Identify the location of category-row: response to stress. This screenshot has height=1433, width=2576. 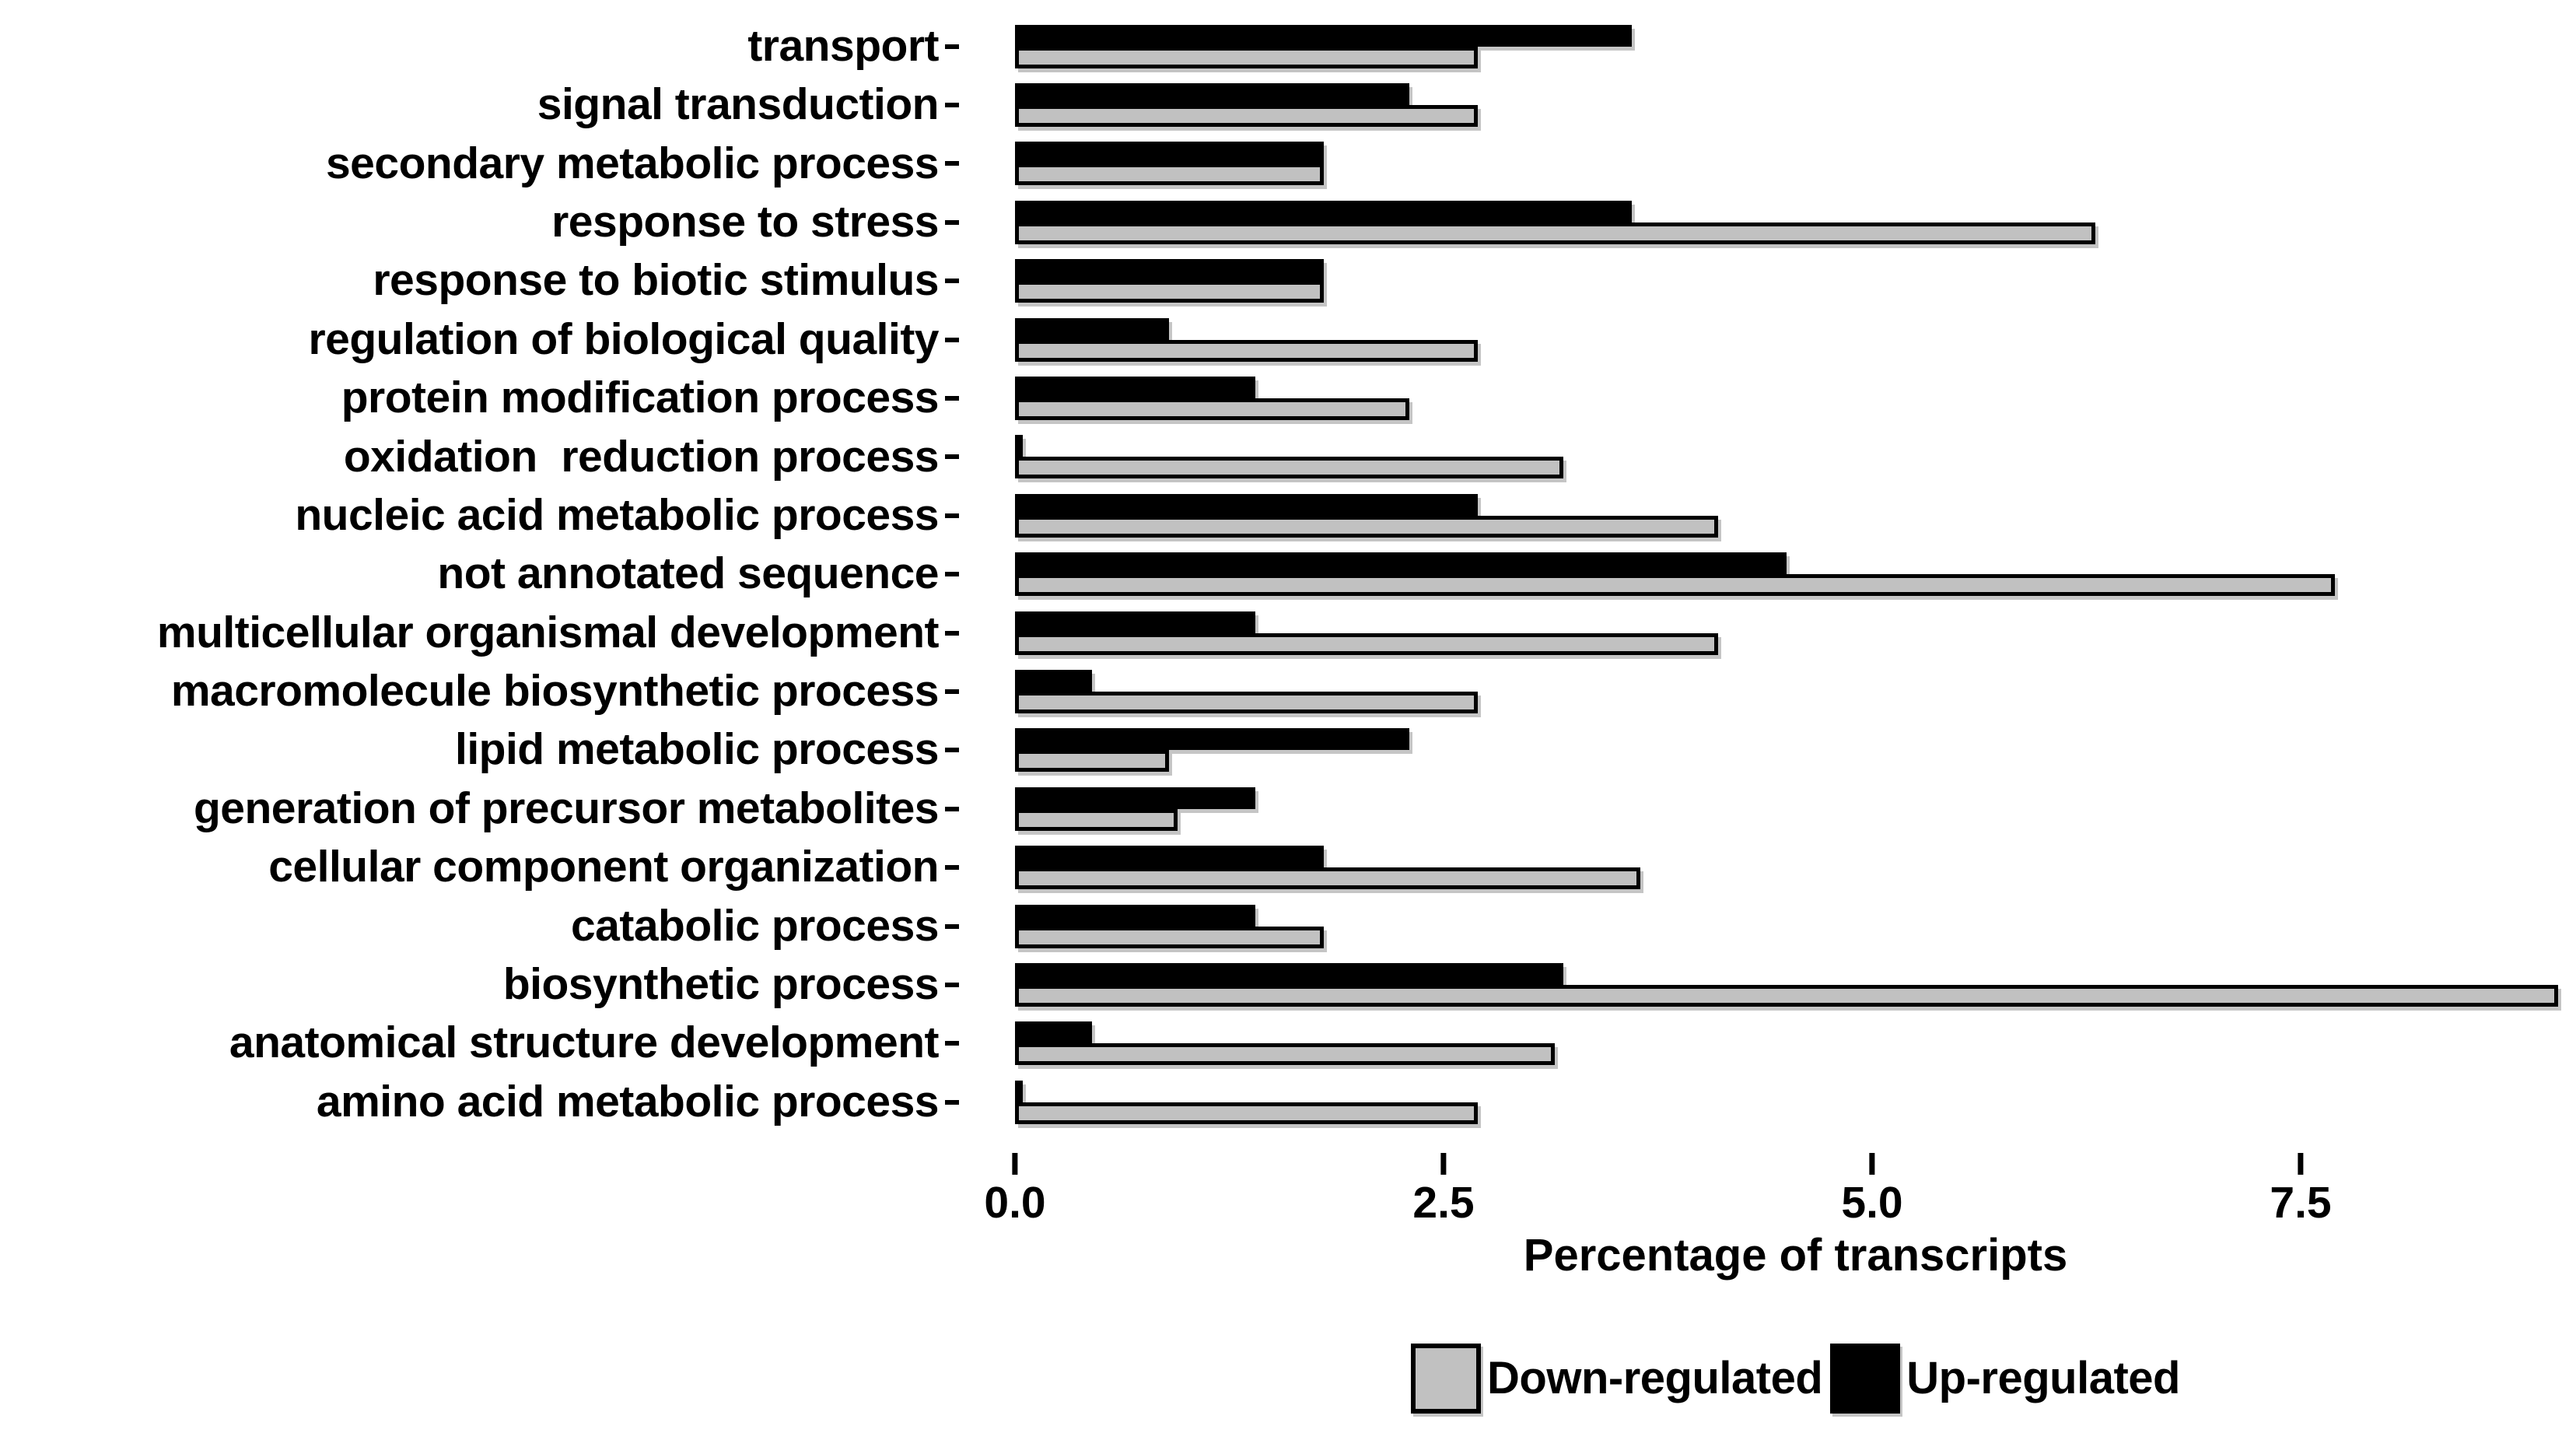
(1288, 222).